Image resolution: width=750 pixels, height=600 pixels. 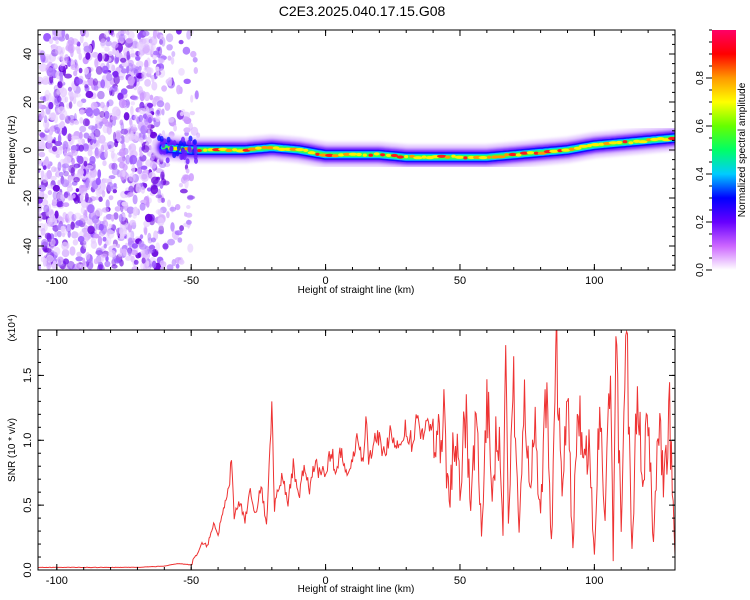 What do you see at coordinates (594, 581) in the screenshot?
I see `snr-x-tick-label: 100` at bounding box center [594, 581].